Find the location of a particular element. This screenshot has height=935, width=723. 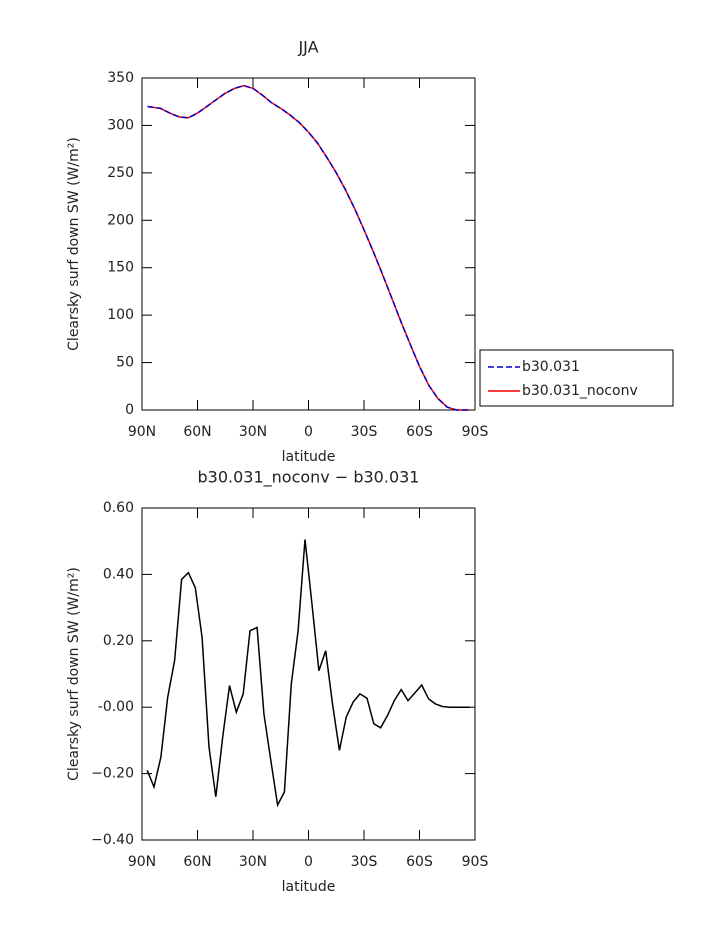

y-tick-label: 0 is located at coordinates (129, 410).